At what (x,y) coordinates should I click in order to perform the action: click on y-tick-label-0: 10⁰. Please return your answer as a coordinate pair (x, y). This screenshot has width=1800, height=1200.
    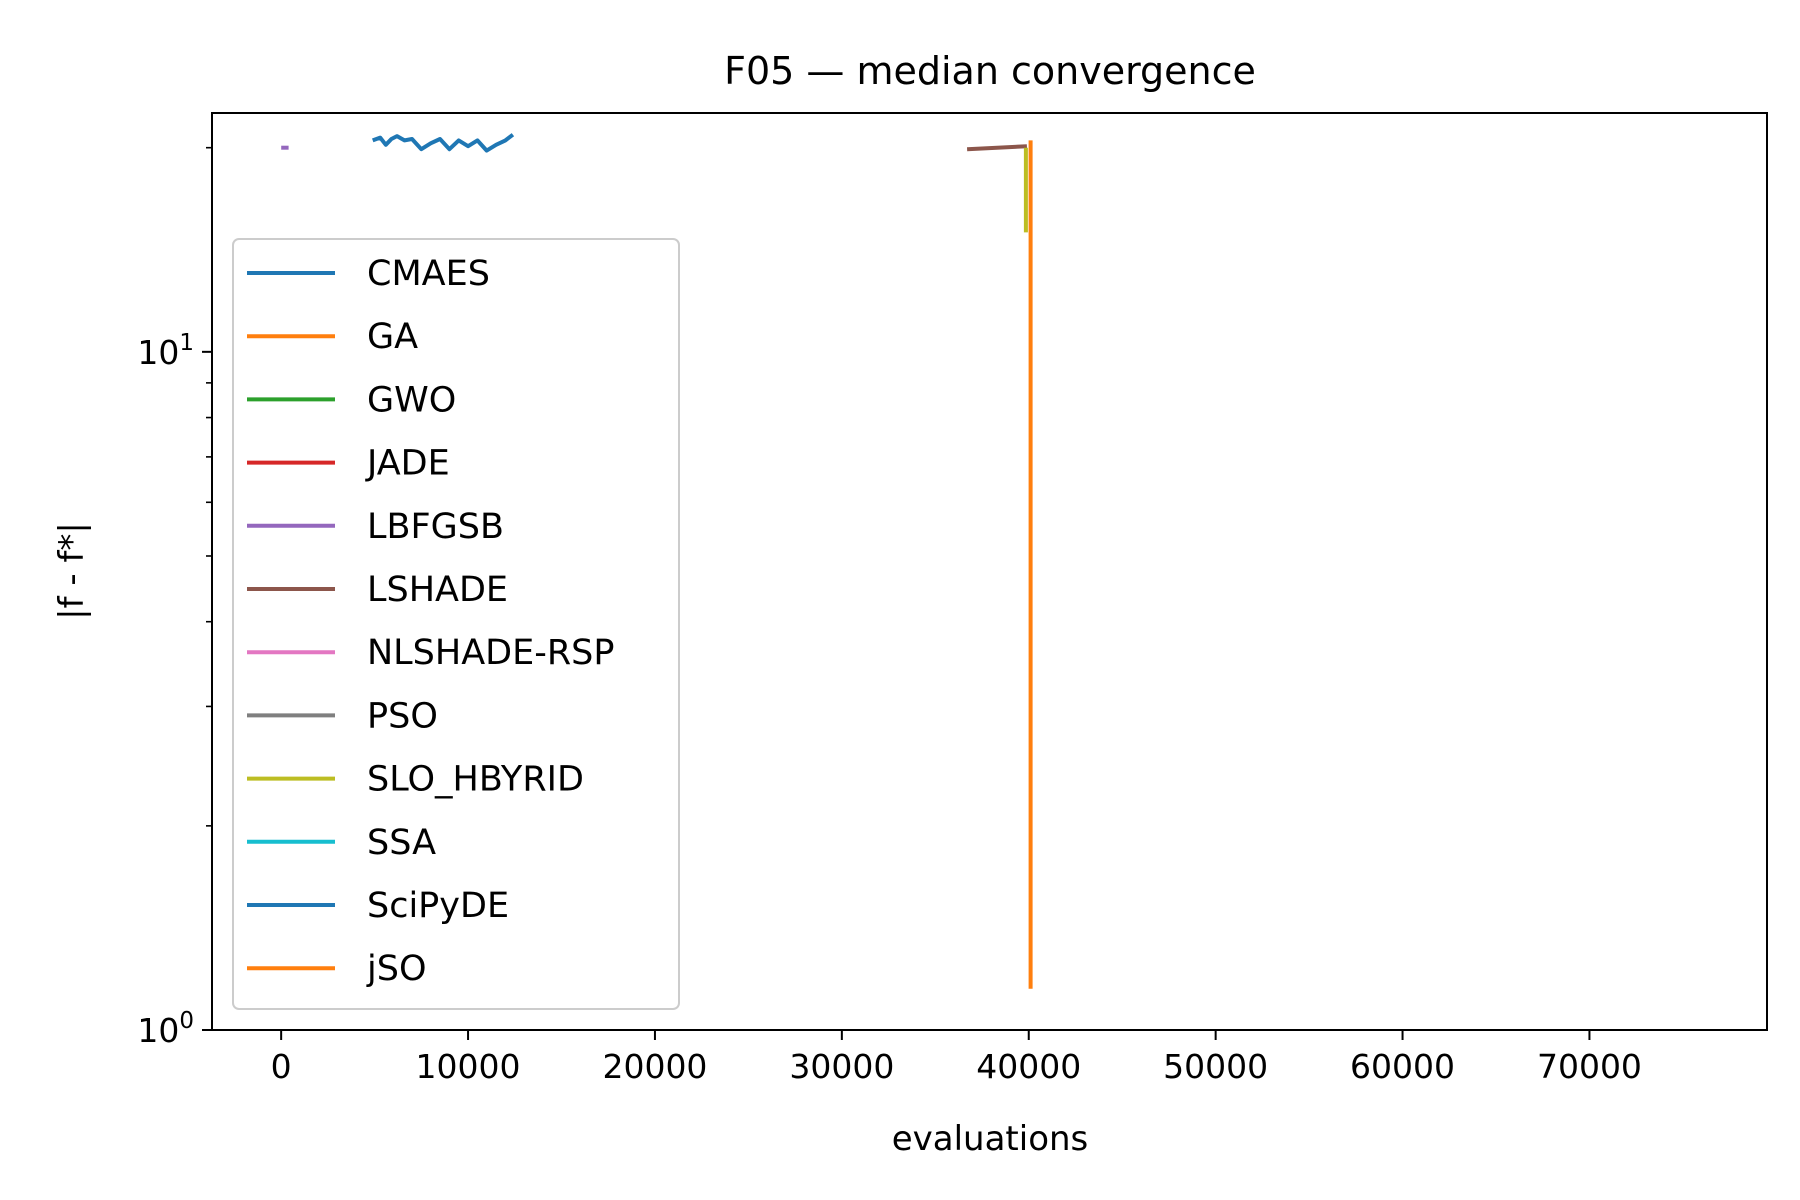
    Looking at the image, I should click on (165, 1029).